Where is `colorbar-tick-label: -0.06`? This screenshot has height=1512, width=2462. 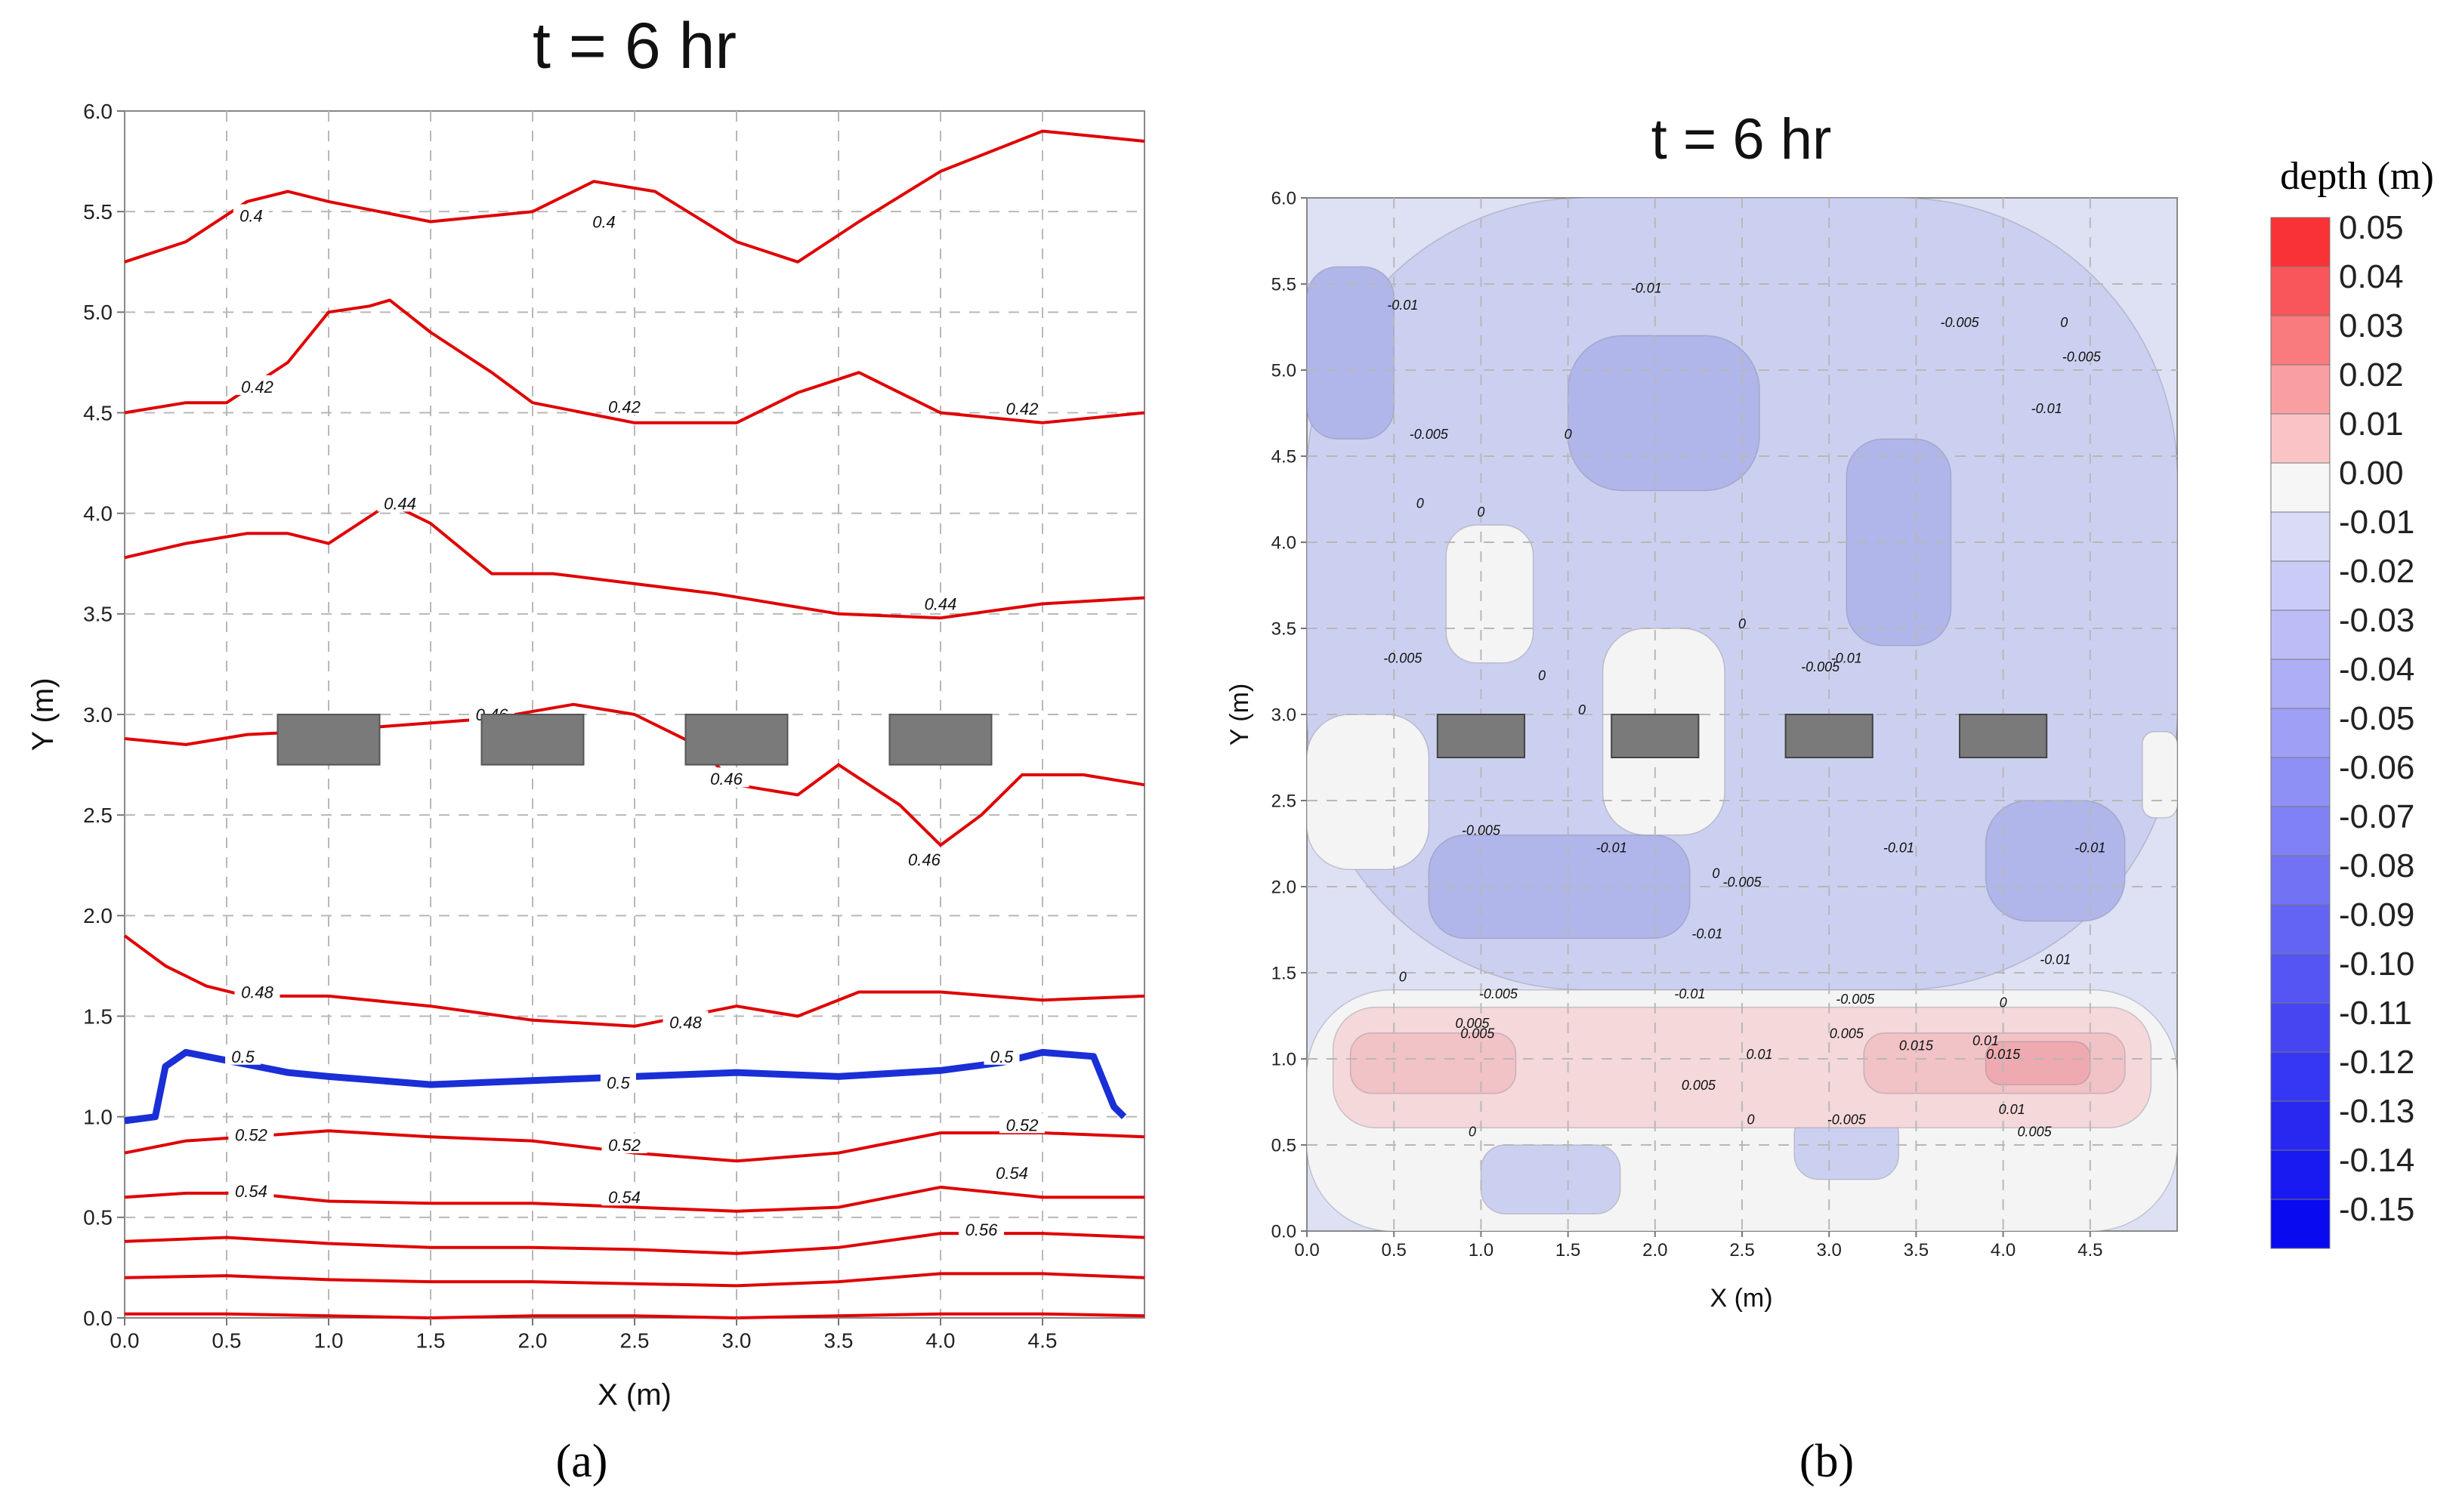 colorbar-tick-label: -0.06 is located at coordinates (2376, 767).